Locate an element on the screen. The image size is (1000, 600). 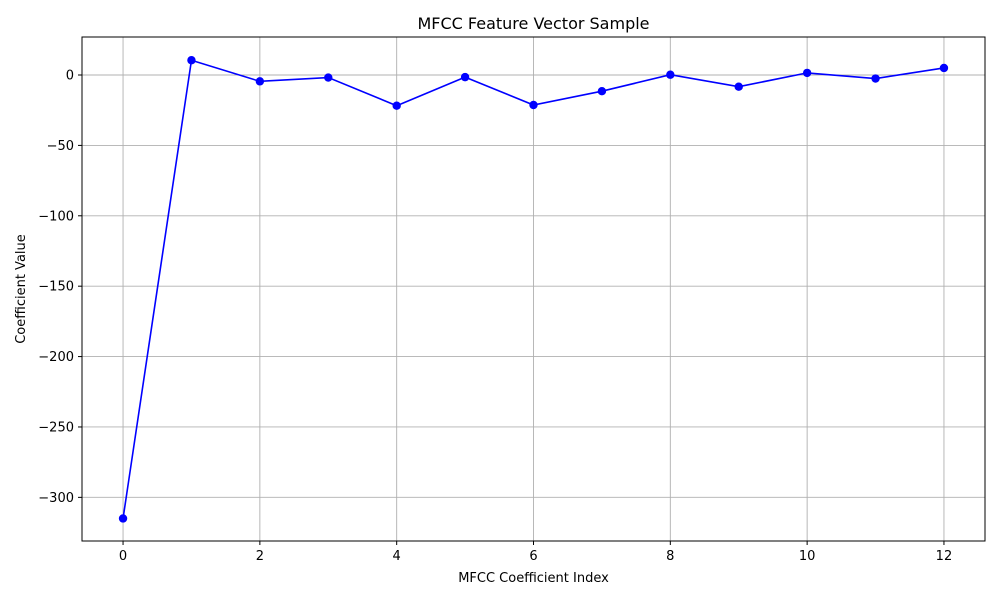
y-axis-label: Coefficient Value is located at coordinates (21, 289).